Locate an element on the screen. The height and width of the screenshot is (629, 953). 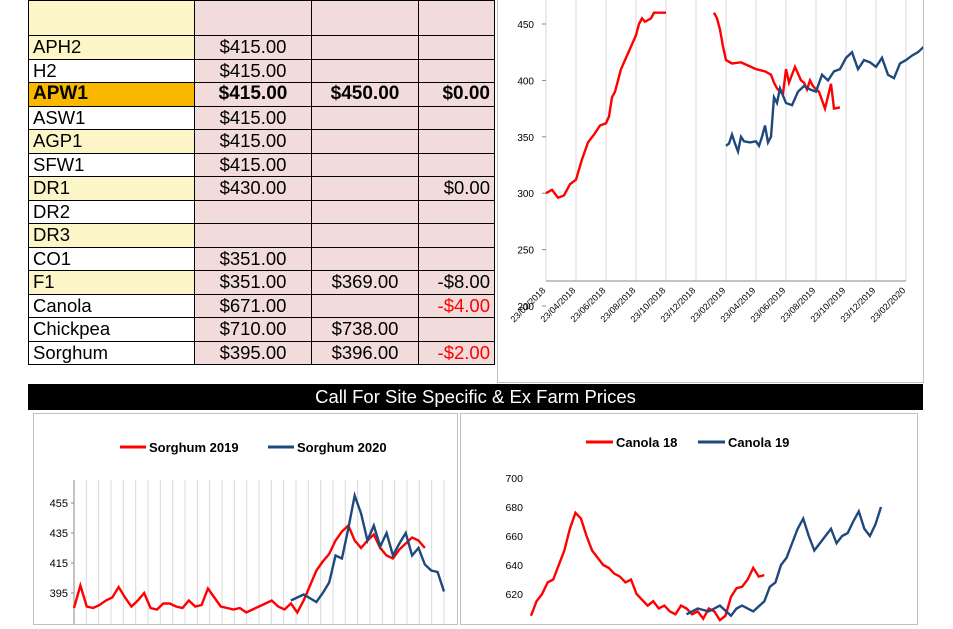
price-row is located at coordinates (261, 18).